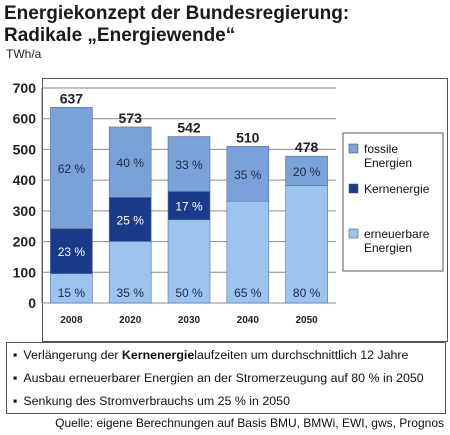  I want to click on percent-label: 25 %, so click(131, 220).